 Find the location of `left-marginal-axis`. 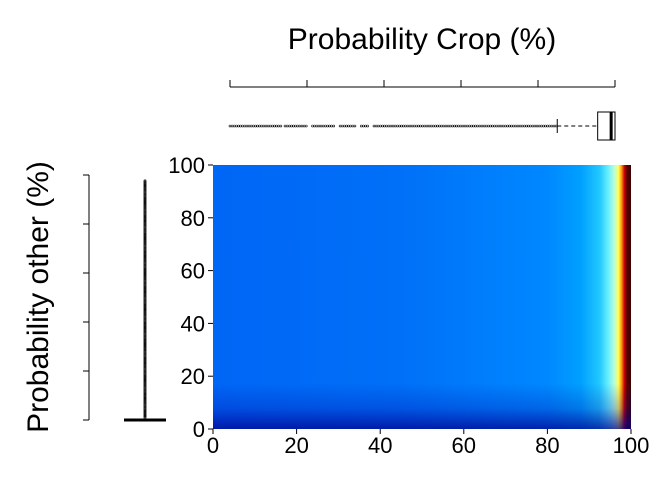

left-marginal-axis is located at coordinates (86, 297).